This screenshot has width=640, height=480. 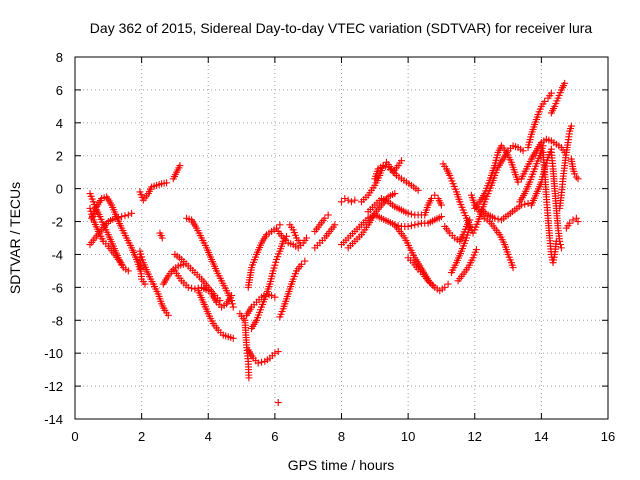 What do you see at coordinates (341, 436) in the screenshot?
I see `x-tick-label: 8` at bounding box center [341, 436].